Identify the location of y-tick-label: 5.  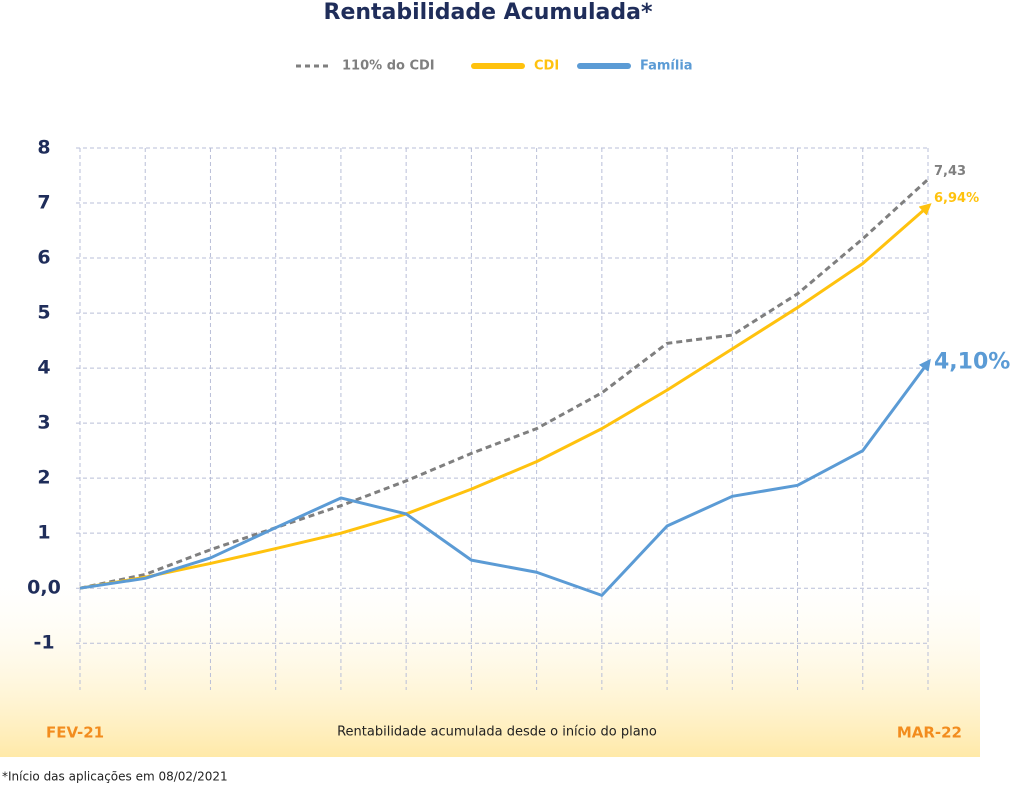
(43, 313).